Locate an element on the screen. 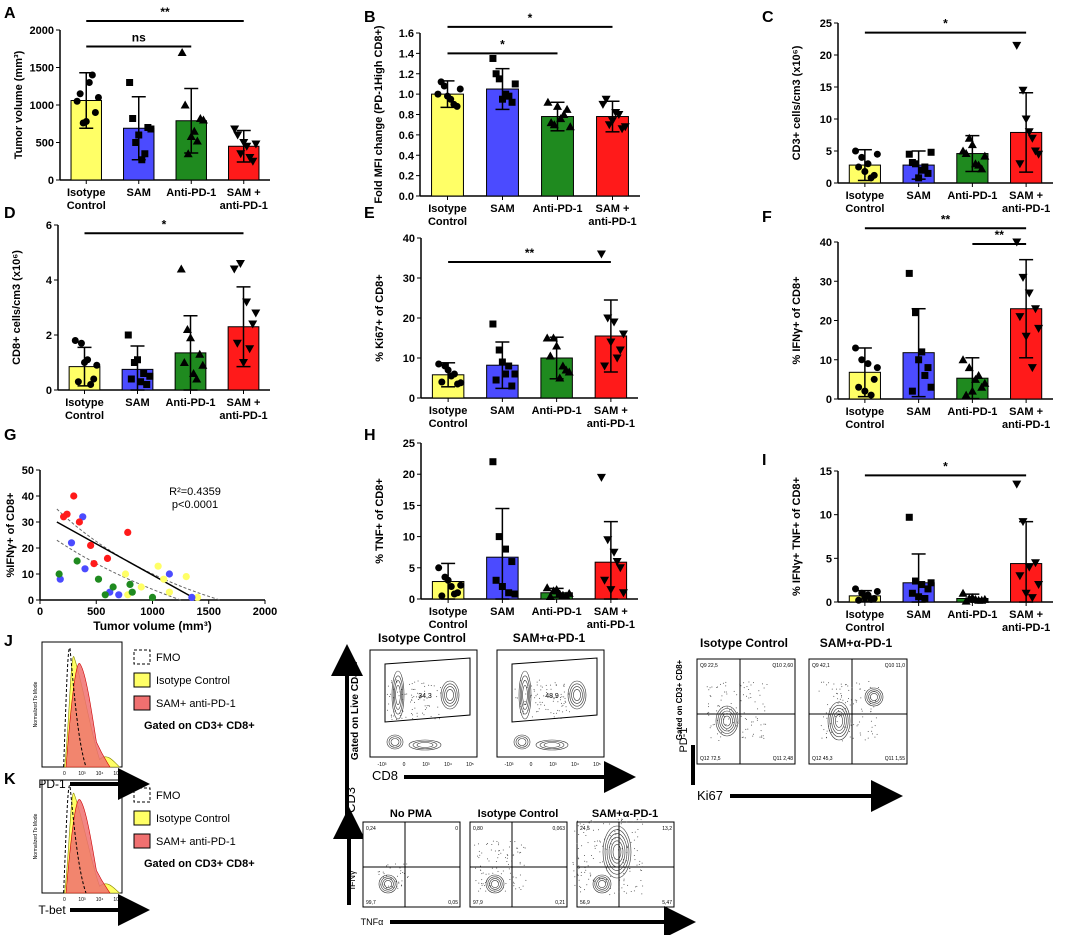  panel-label: C is located at coordinates (768, 17).